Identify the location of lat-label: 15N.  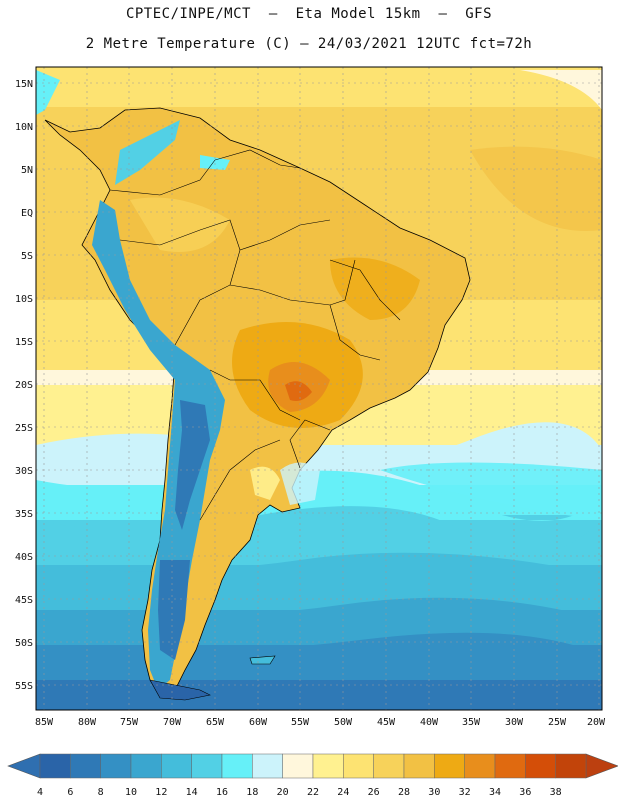
(24, 84).